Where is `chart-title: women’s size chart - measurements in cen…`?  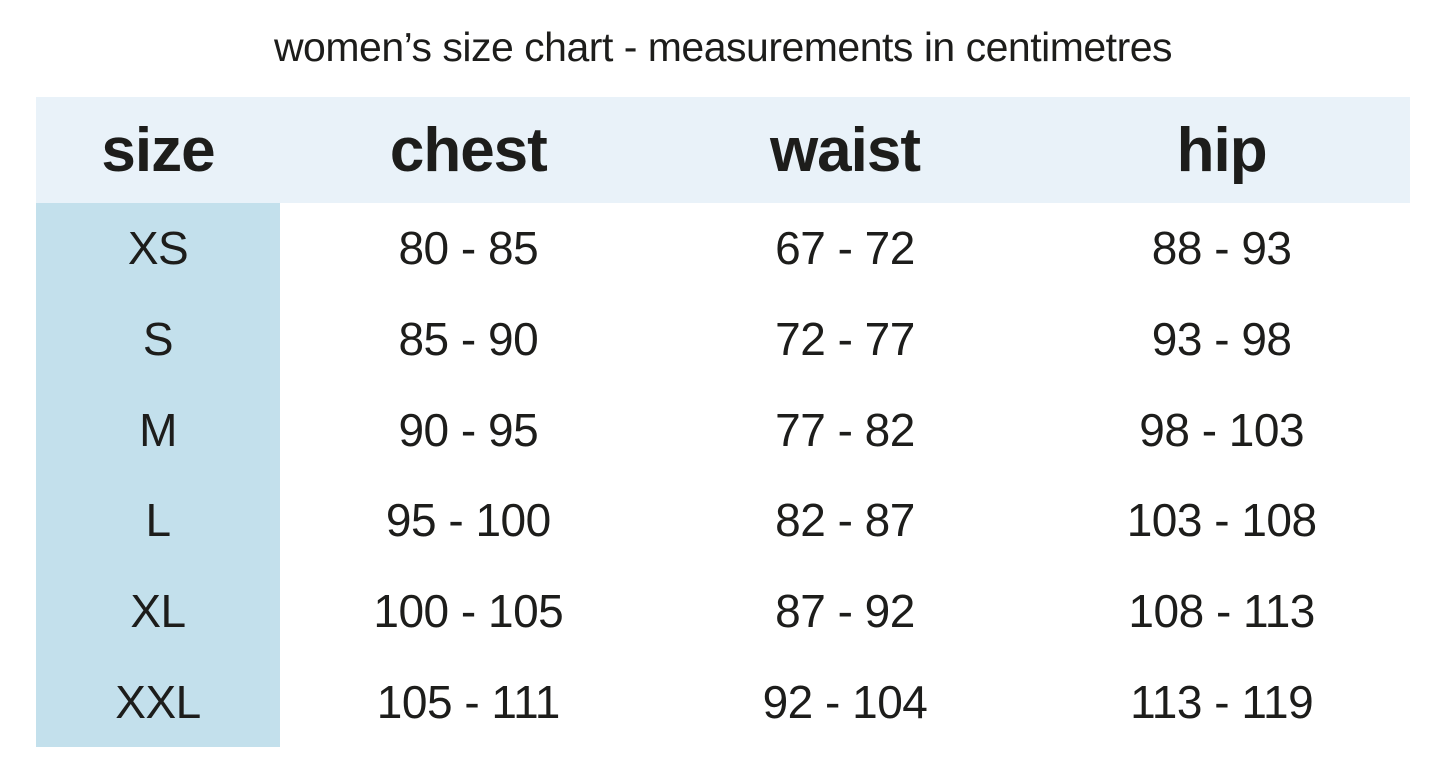
chart-title: women’s size chart - measurements in cen… is located at coordinates (723, 47).